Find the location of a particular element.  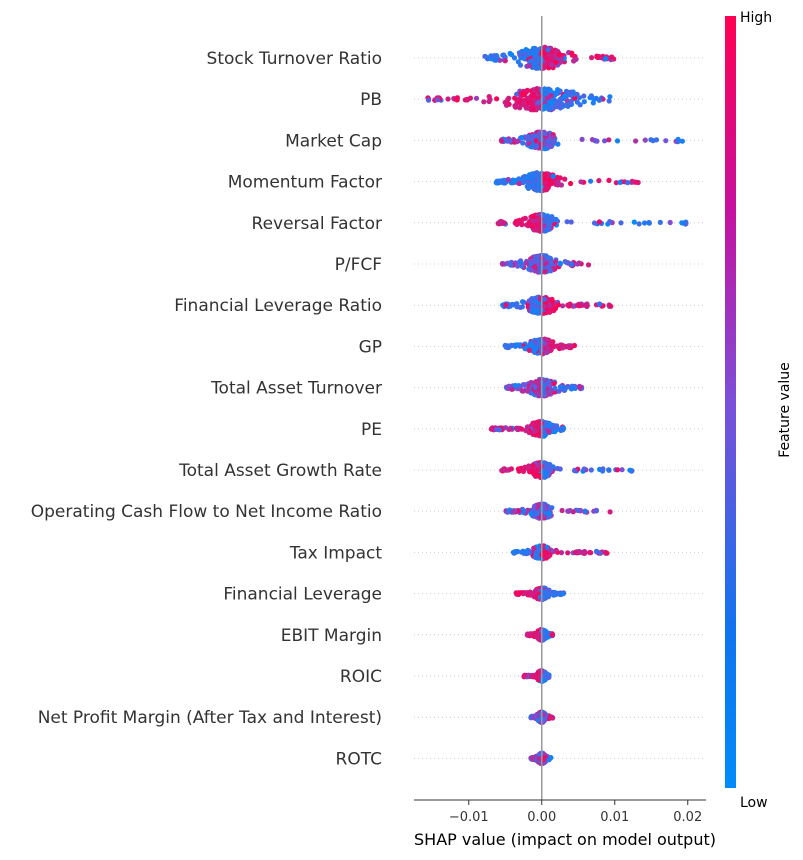

feature-label: Operating Cash Flow to Net Income Ratio is located at coordinates (206, 512).